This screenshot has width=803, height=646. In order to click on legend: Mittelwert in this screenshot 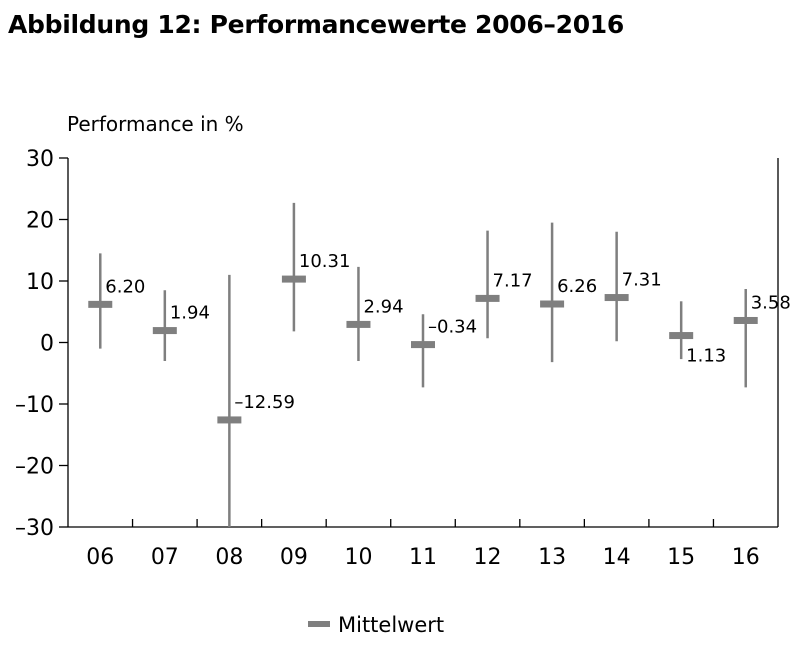, I will do `click(376, 625)`.